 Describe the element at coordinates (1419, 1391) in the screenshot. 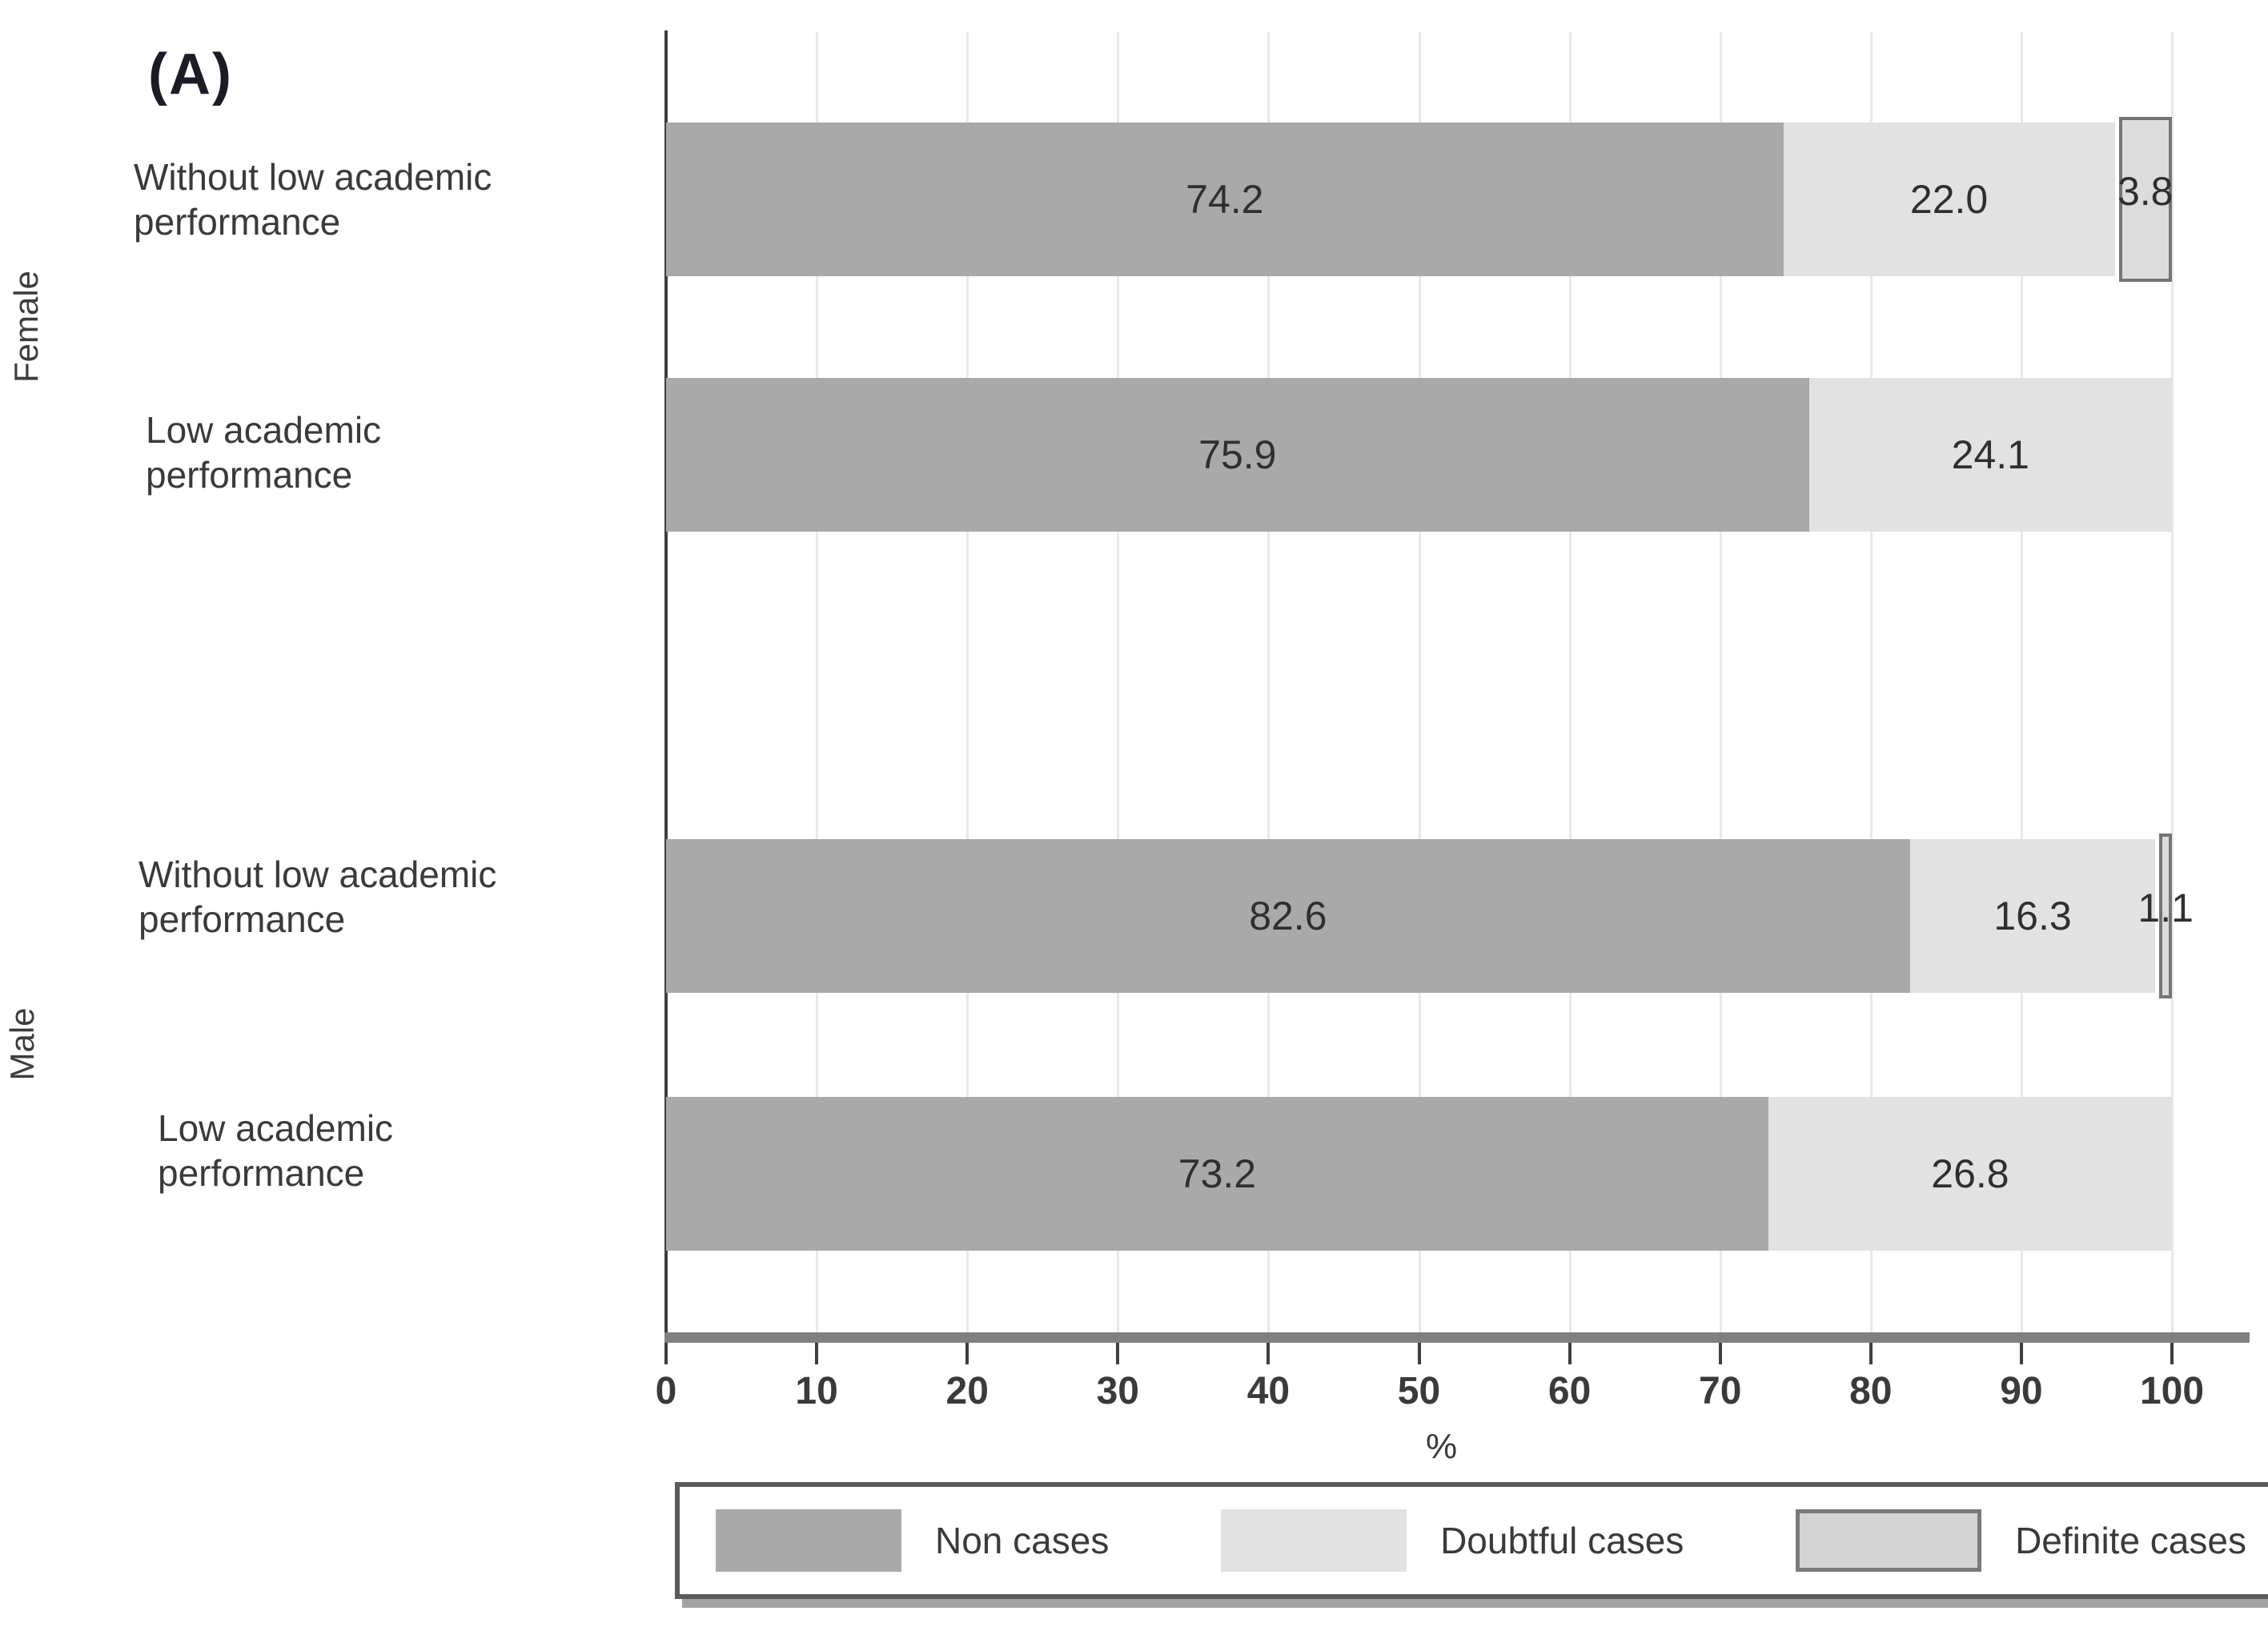

I see `x-tick-label: 50` at that location.